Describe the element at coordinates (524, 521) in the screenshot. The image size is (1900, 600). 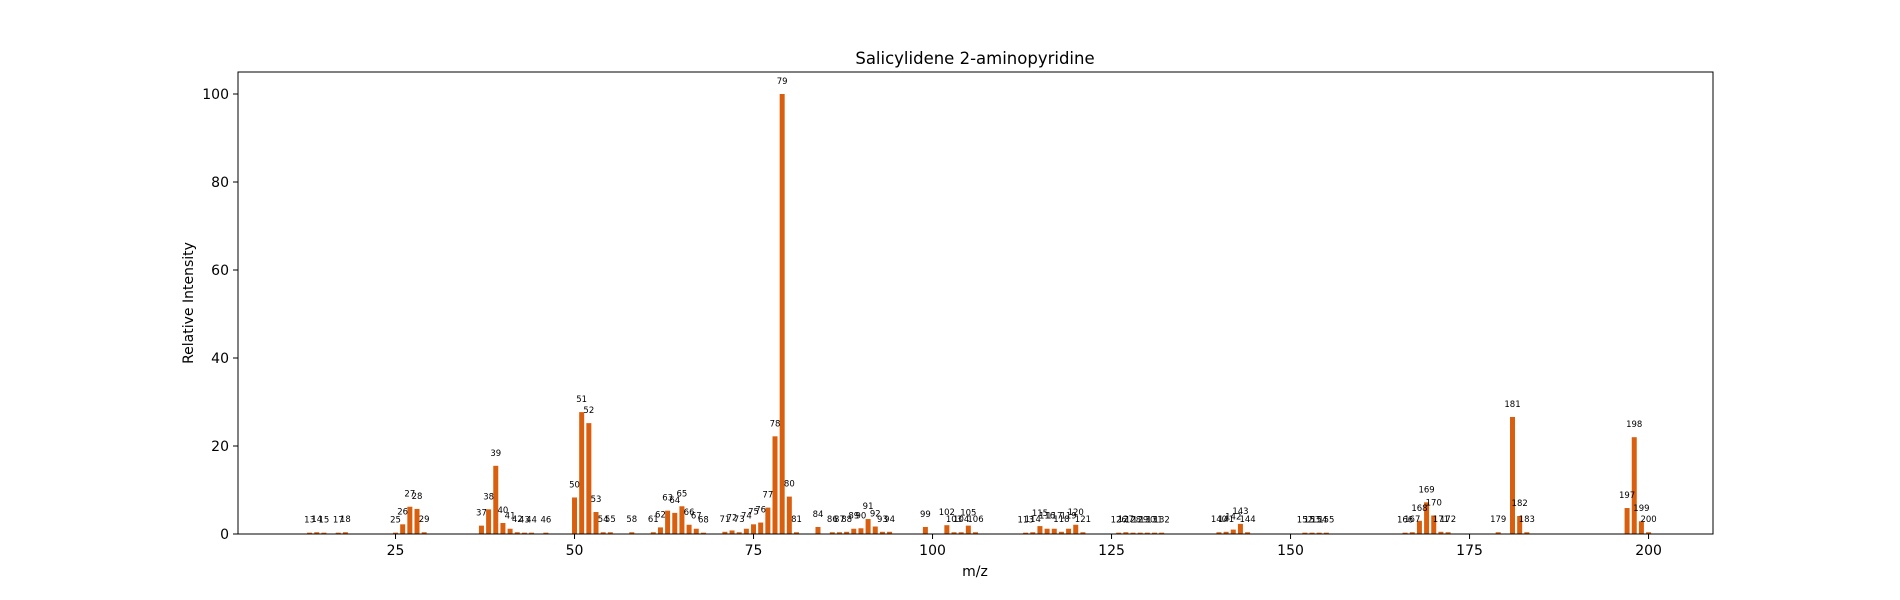
I see `peak-label-43: 43` at that location.